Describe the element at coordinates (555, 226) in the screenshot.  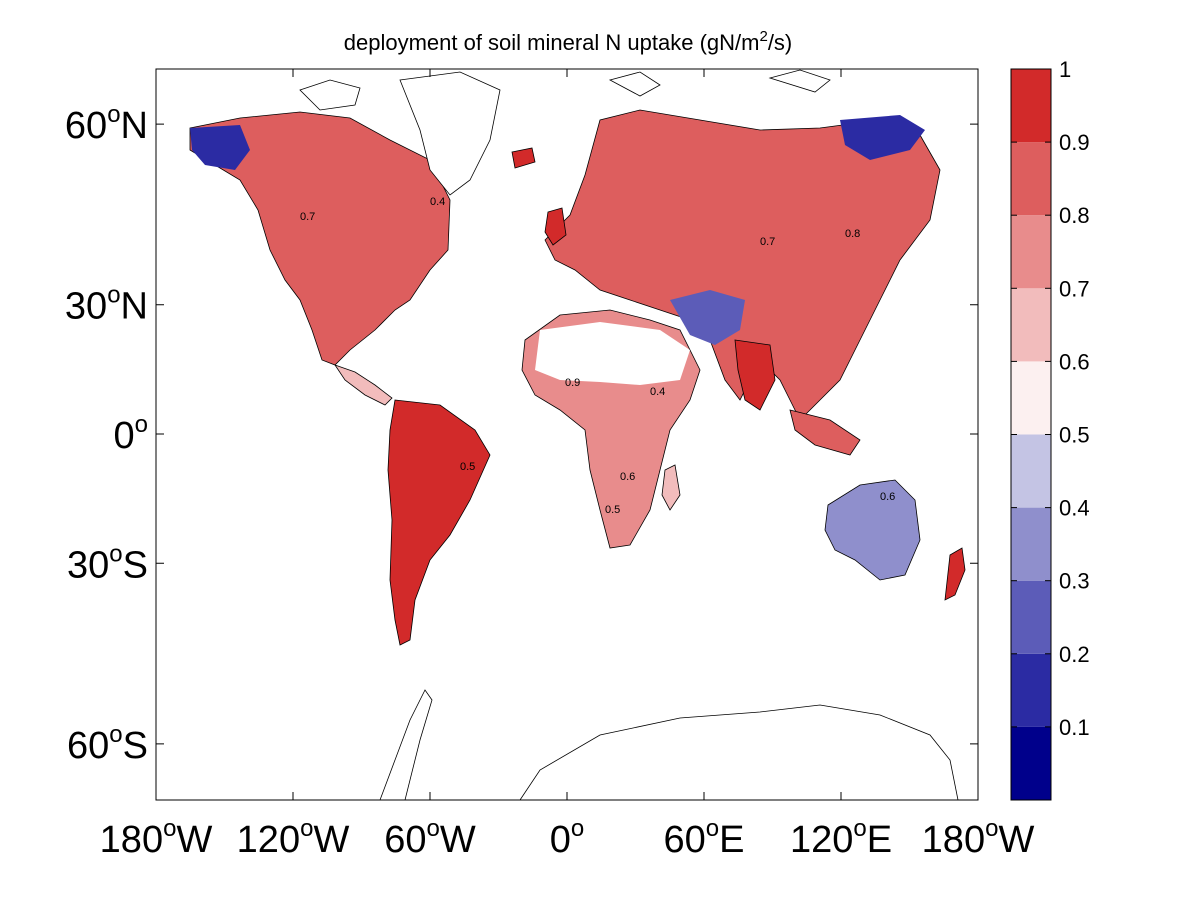
I see `landmass-britain` at that location.